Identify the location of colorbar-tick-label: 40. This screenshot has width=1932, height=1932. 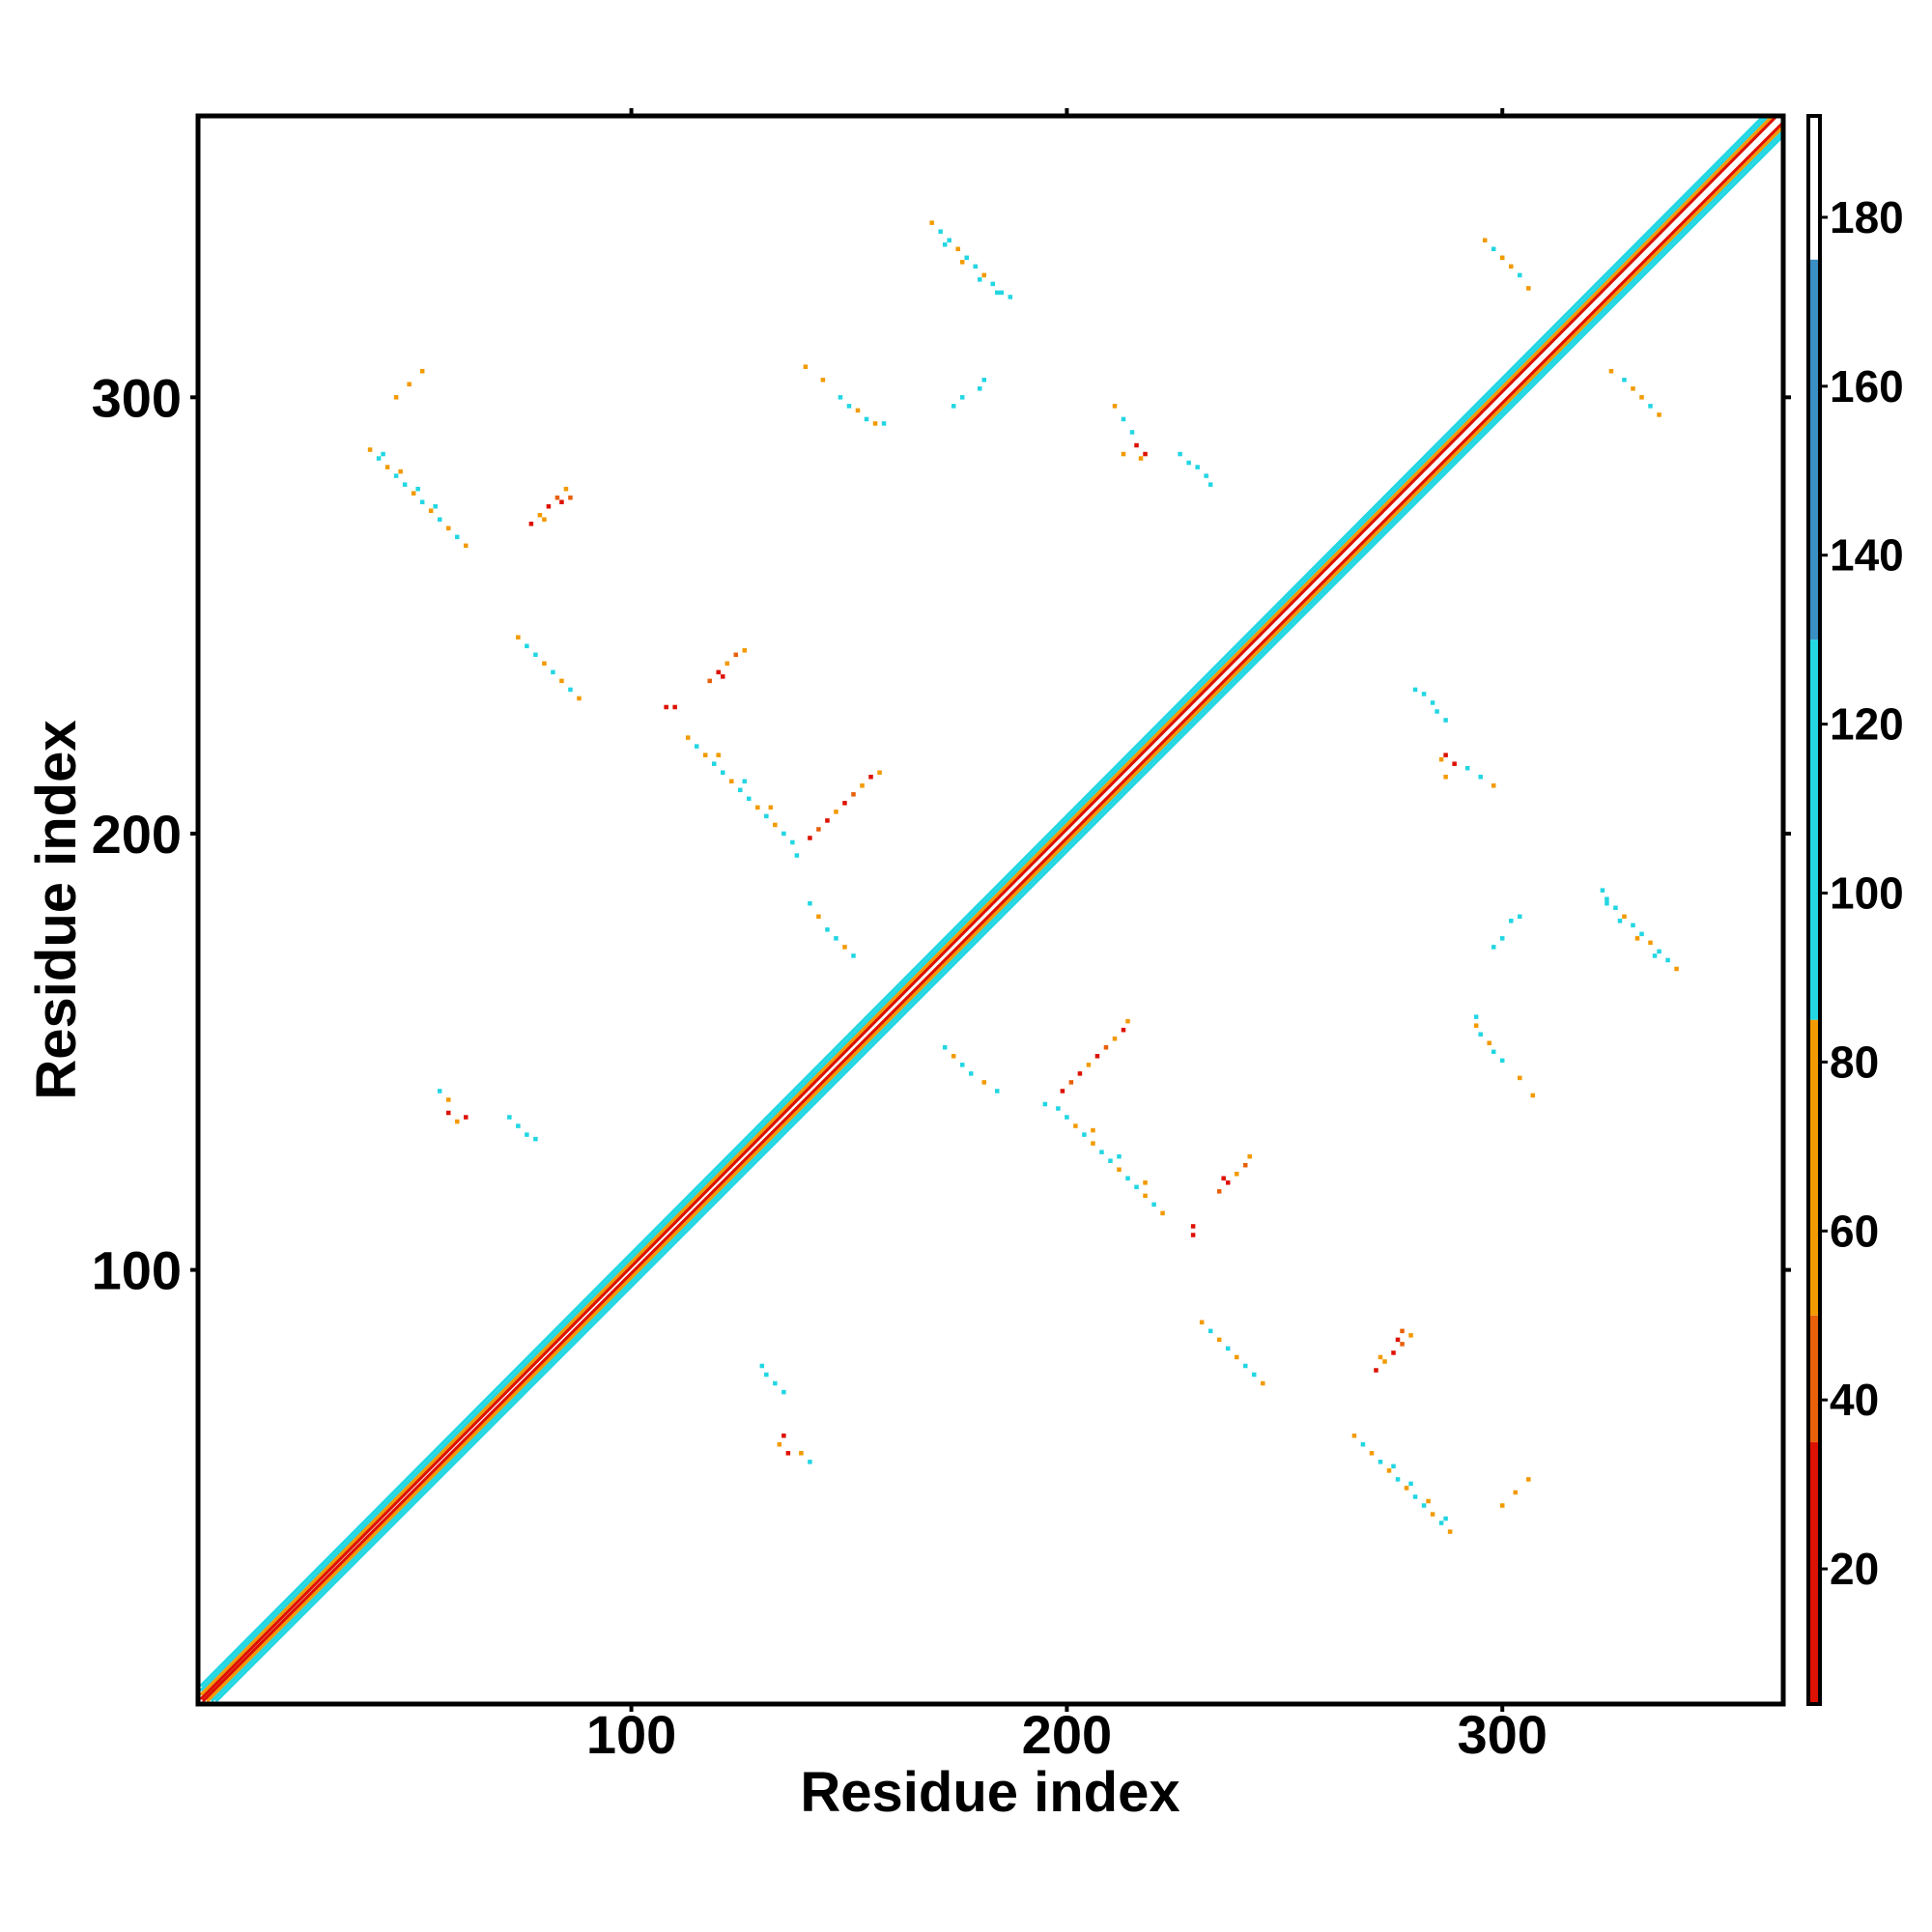
(1854, 1400).